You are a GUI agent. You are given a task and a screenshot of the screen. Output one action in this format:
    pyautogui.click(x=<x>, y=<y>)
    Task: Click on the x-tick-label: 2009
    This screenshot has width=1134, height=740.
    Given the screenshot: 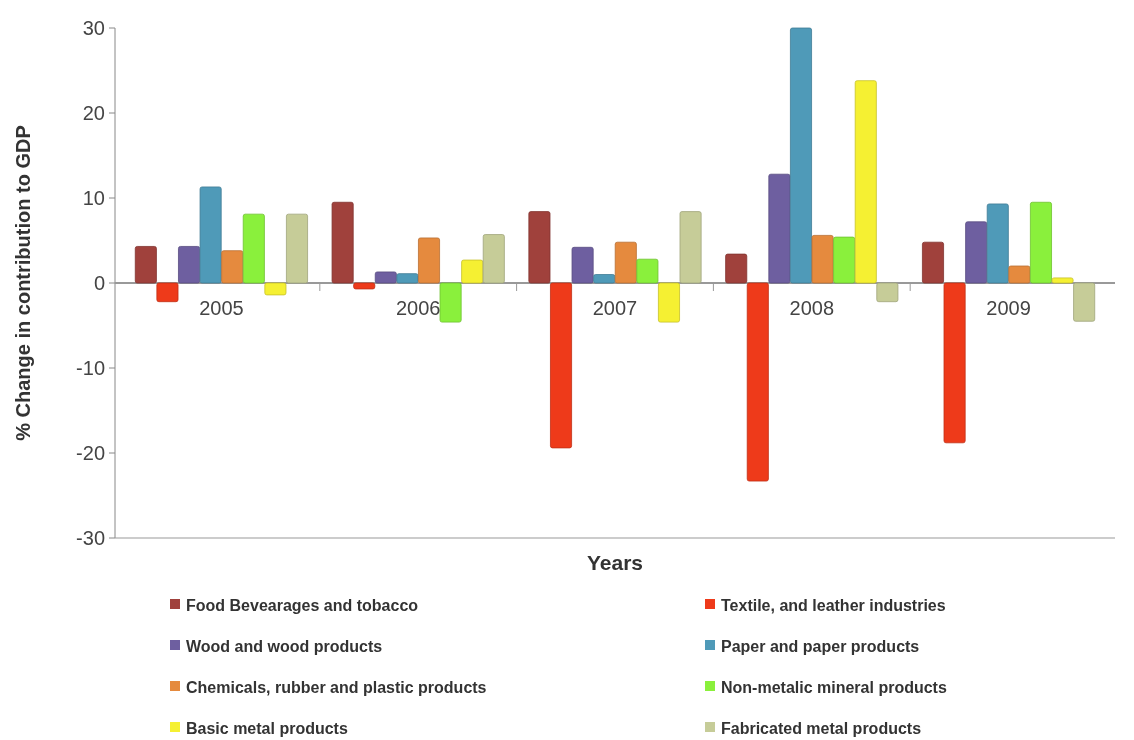 What is the action you would take?
    pyautogui.click(x=1008, y=308)
    